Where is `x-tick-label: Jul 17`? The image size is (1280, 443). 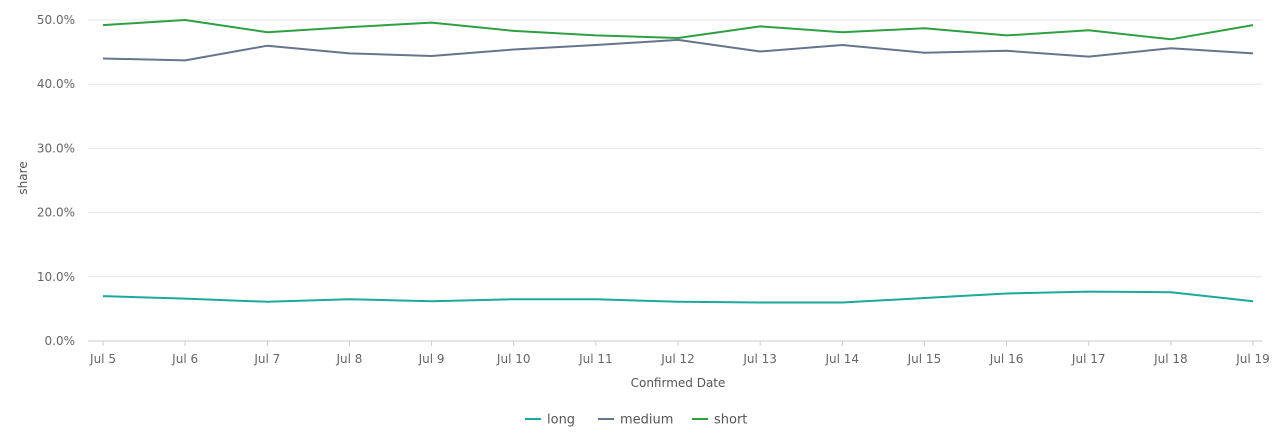 x-tick-label: Jul 17 is located at coordinates (1088, 359).